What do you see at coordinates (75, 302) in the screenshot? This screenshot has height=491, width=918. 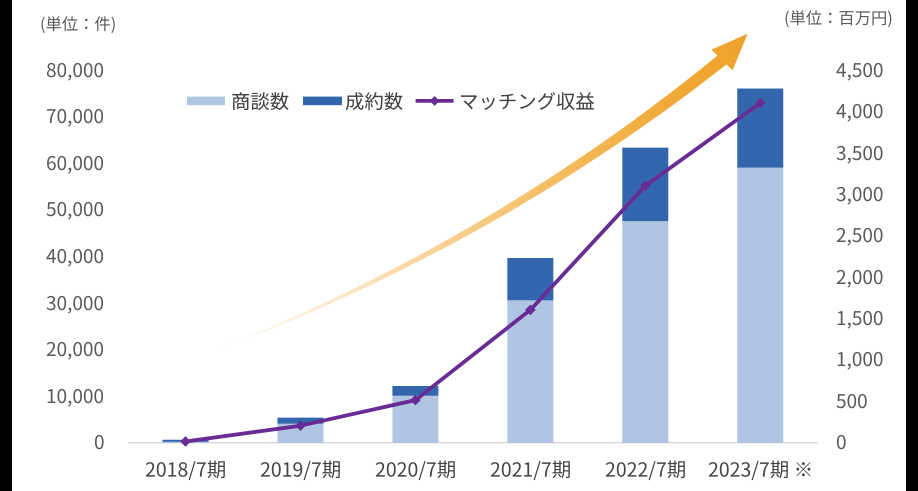 I see `left-axis-tick-label: 30,000` at bounding box center [75, 302].